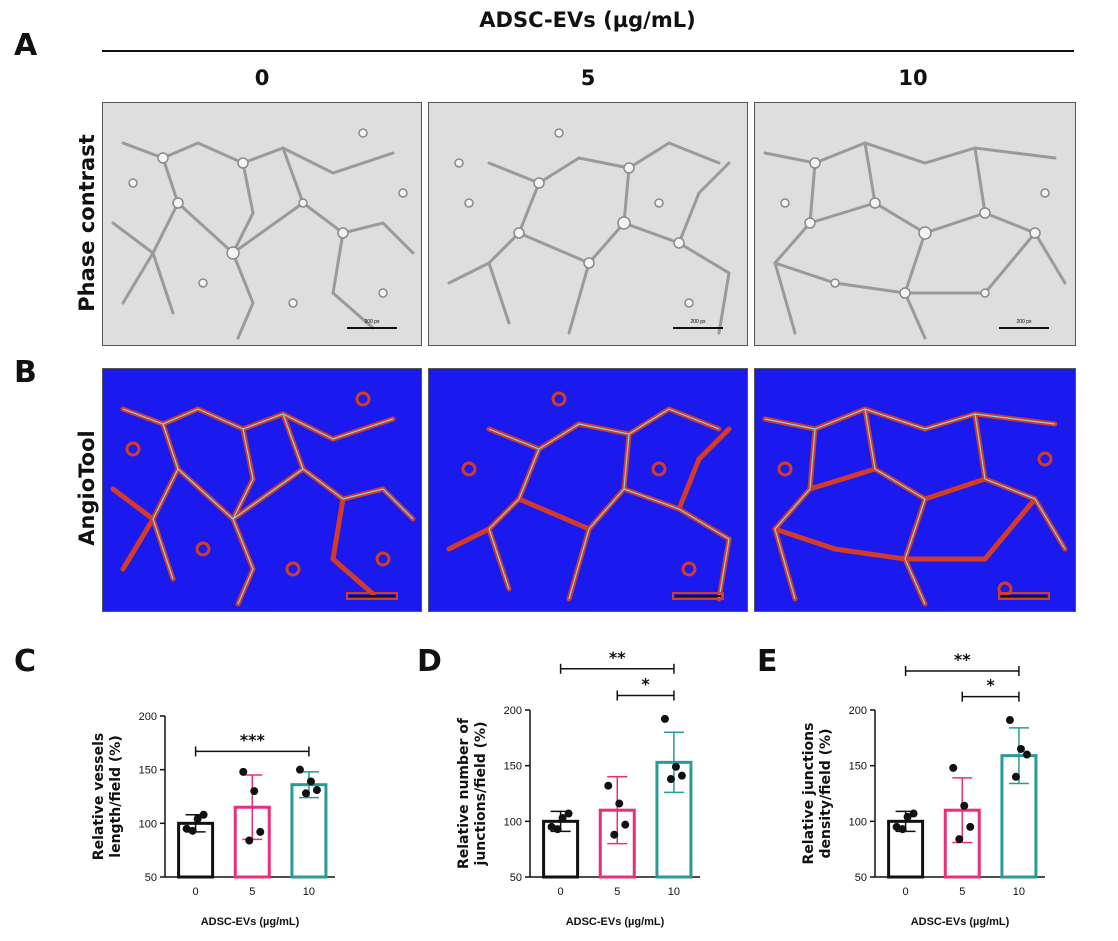  I want to click on panel-letter-a: A, so click(26, 45).